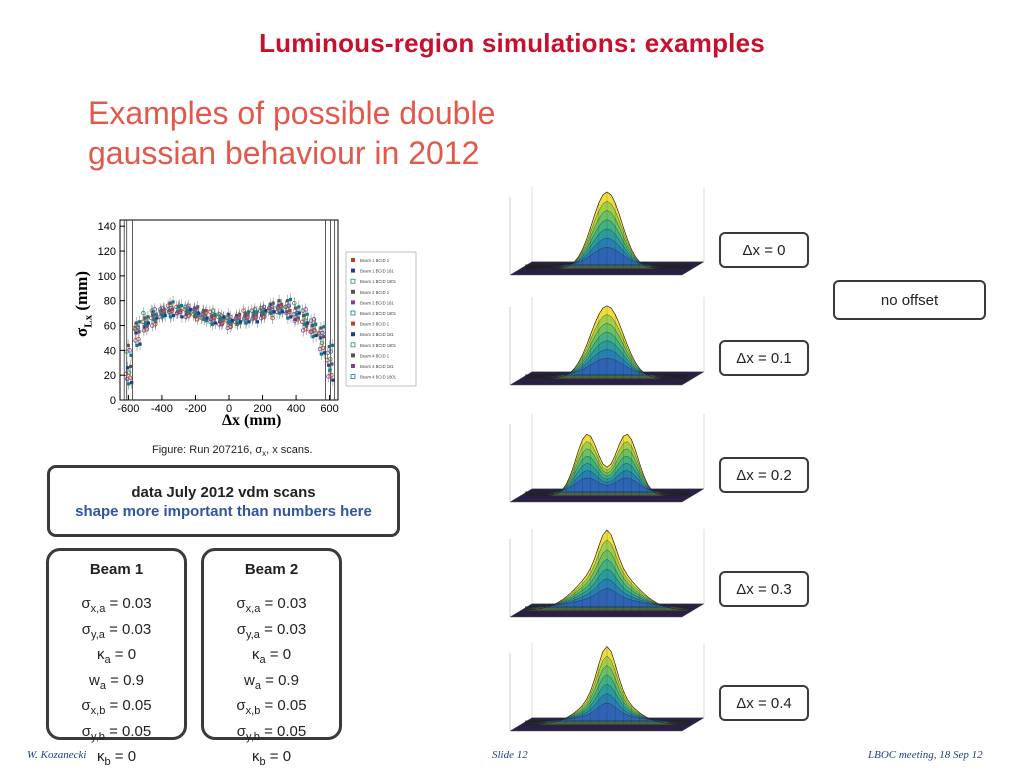 Image resolution: width=1024 pixels, height=773 pixels. Describe the element at coordinates (229, 409) in the screenshot. I see `x-tick-label: 0` at that location.